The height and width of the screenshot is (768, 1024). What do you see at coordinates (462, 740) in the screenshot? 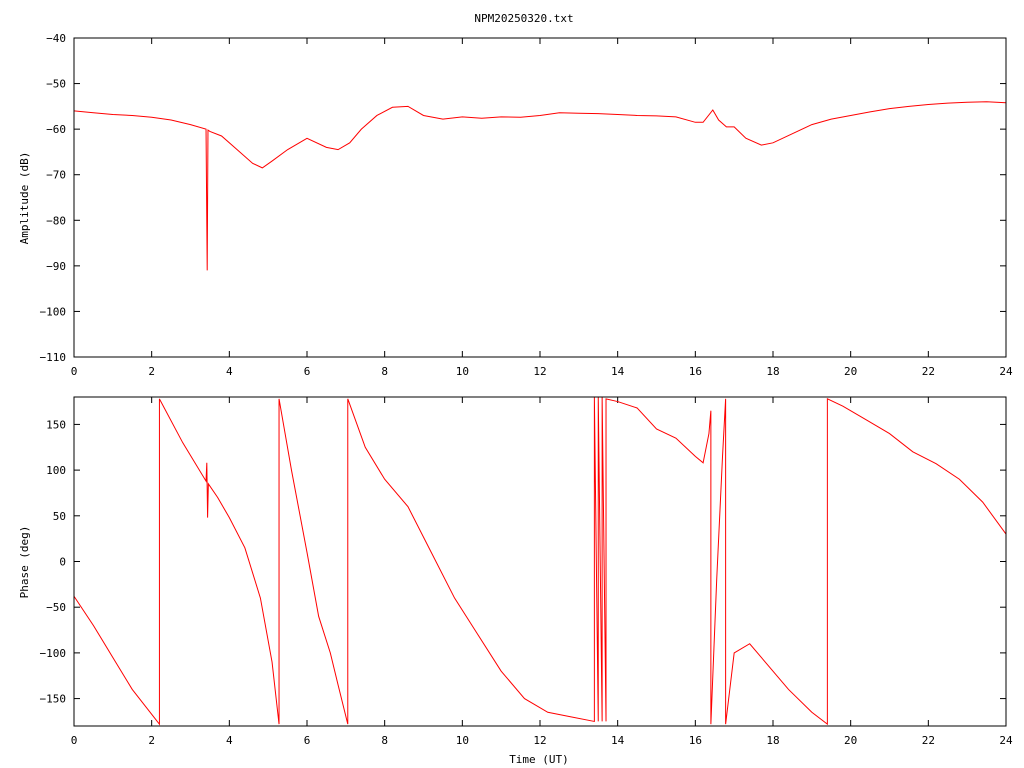
I see `phase-x-tick-label: 10` at bounding box center [462, 740].